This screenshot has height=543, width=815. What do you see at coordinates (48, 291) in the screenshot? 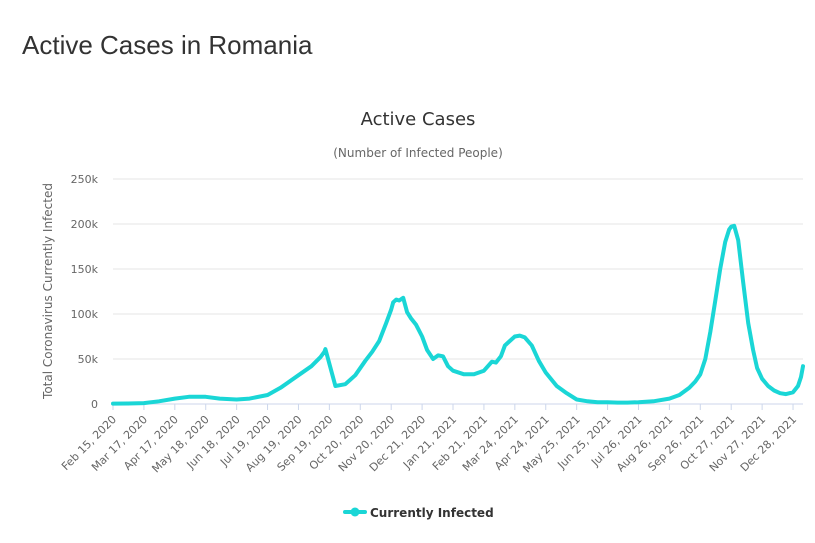
I see `y-axis-label: Total Coronavirus Currently Infected` at bounding box center [48, 291].